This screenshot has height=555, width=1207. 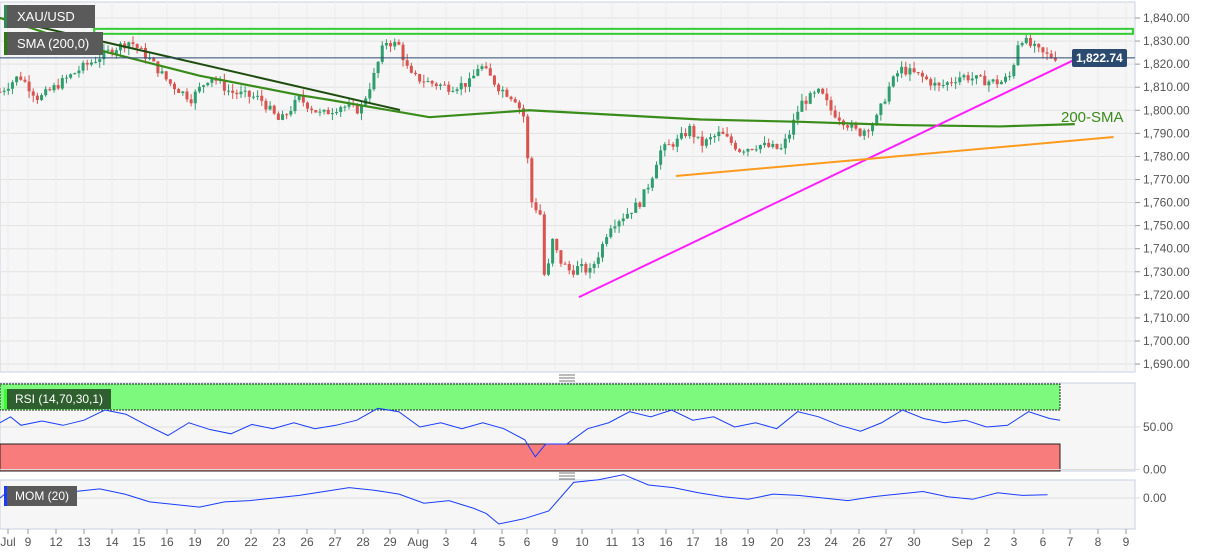 What do you see at coordinates (530, 432) in the screenshot?
I see `rsi-line` at bounding box center [530, 432].